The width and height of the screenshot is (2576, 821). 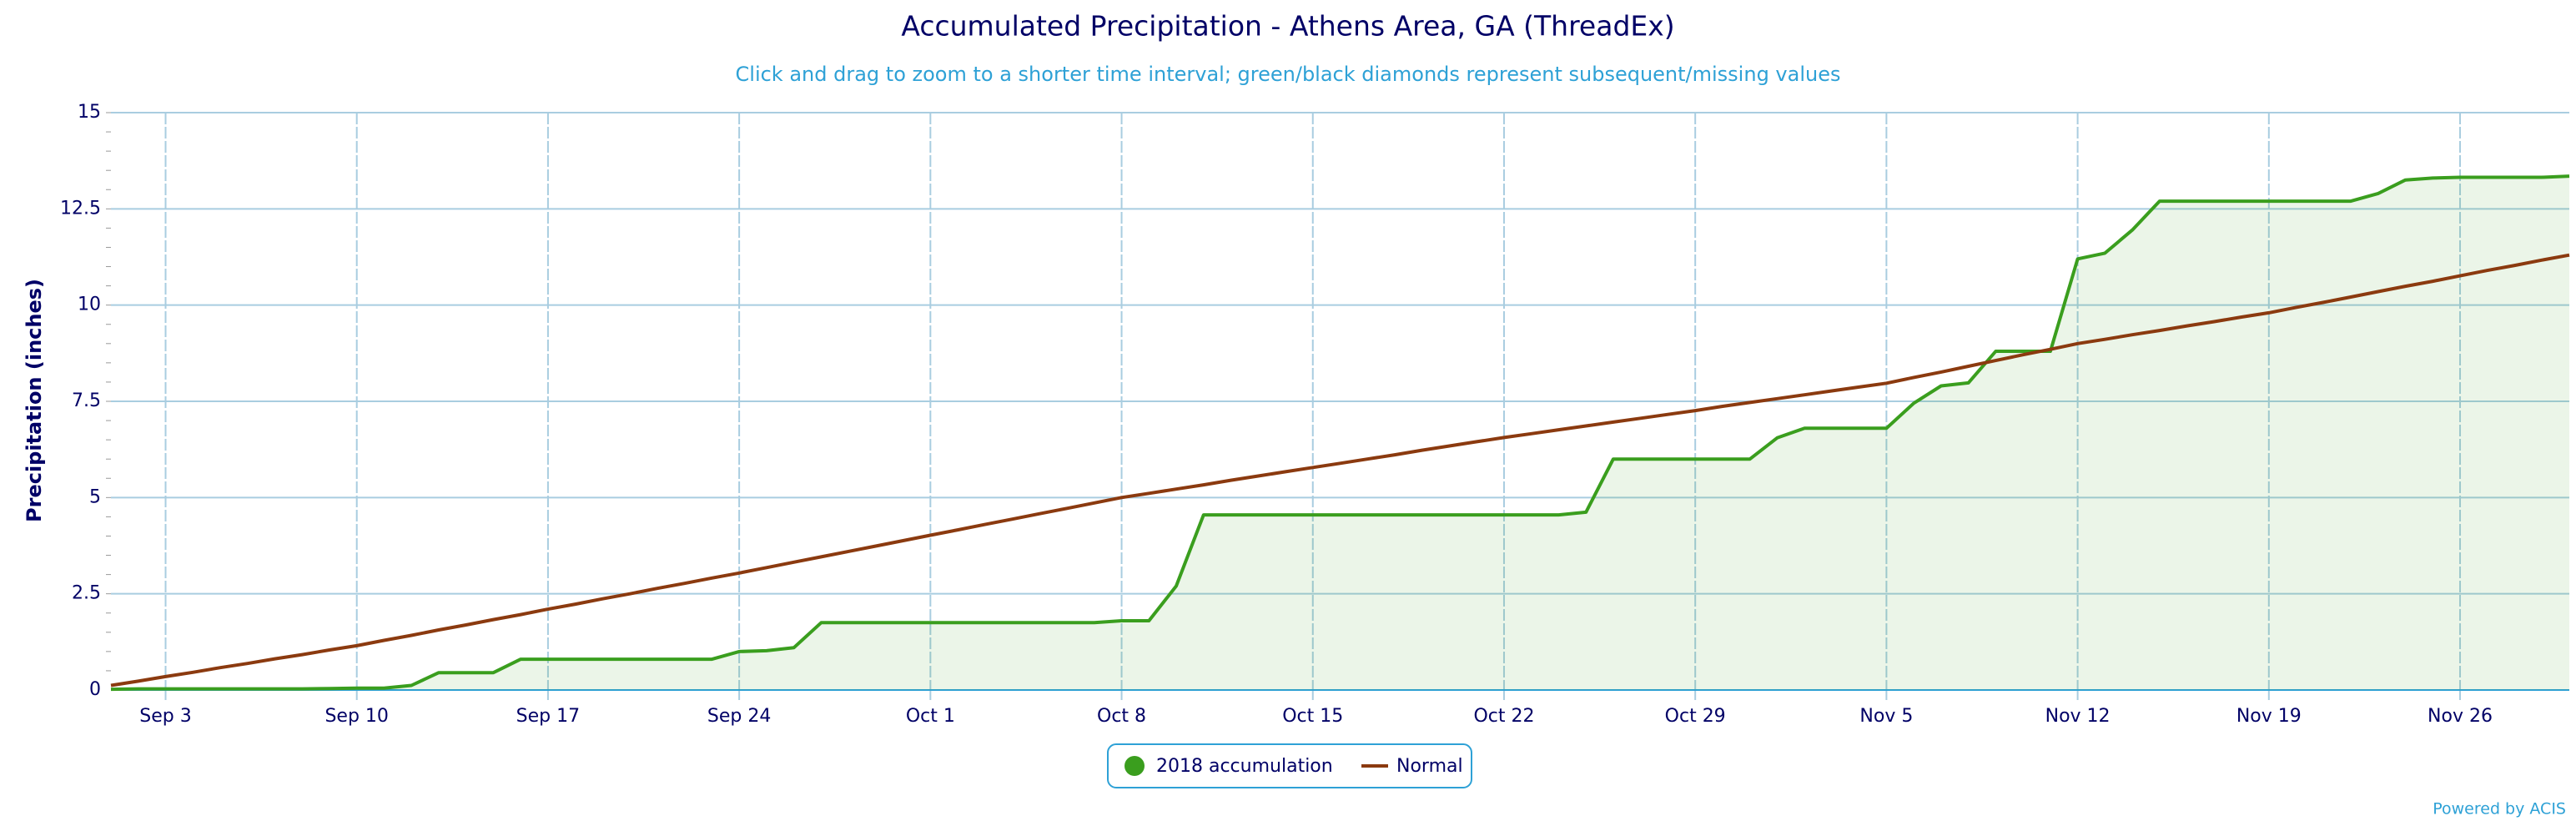 What do you see at coordinates (2499, 809) in the screenshot?
I see `credit: Powered by ACIS` at bounding box center [2499, 809].